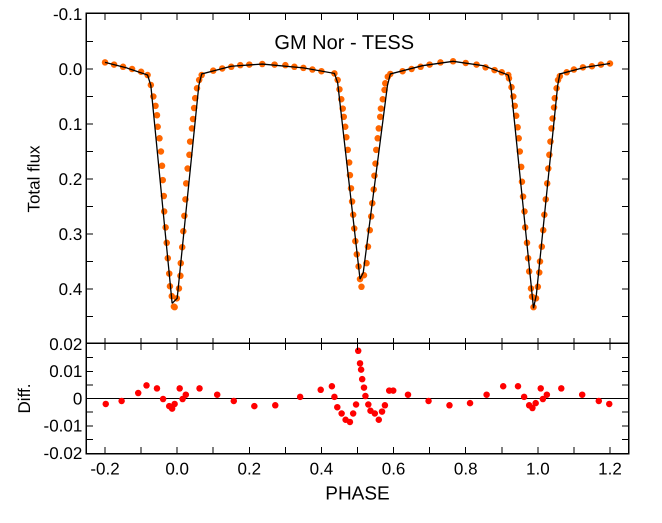 This screenshot has width=662, height=523. What do you see at coordinates (77, 398) in the screenshot?
I see `y-tick-label: 0` at bounding box center [77, 398].